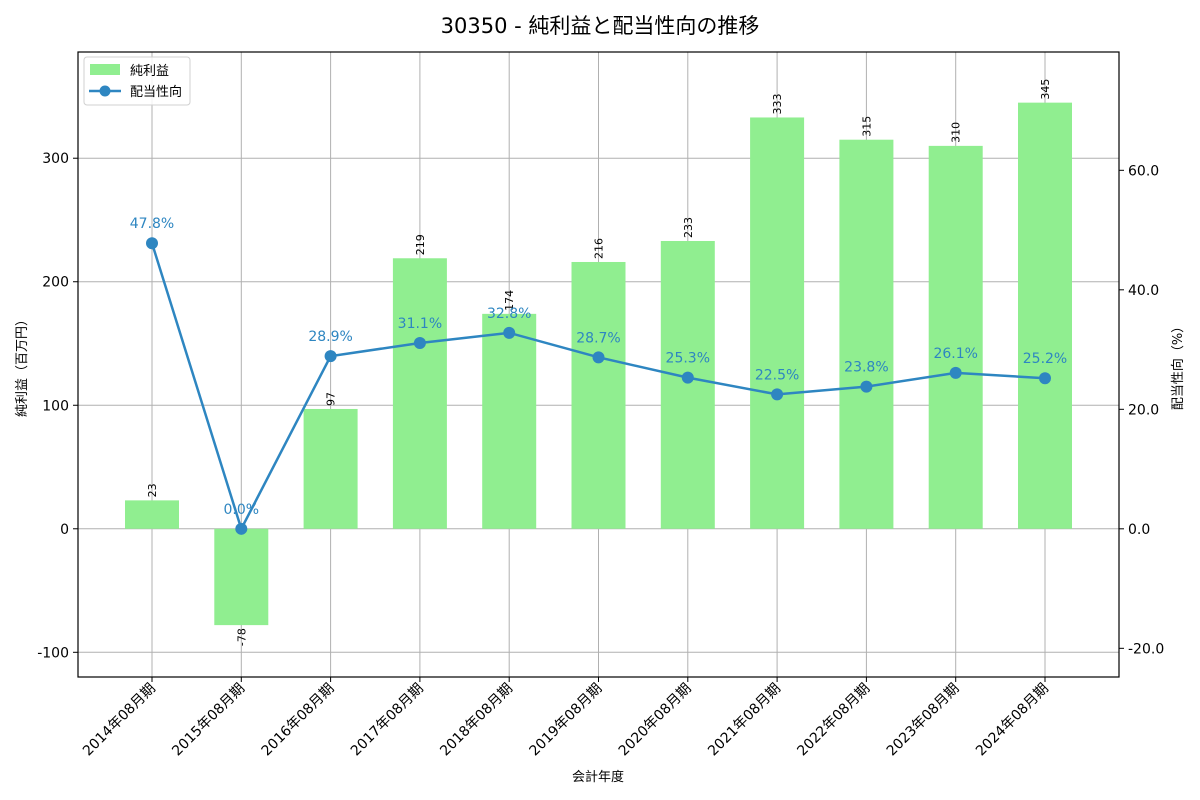 The height and width of the screenshot is (800, 1200). What do you see at coordinates (1143, 291) in the screenshot?
I see `svg-text: 40.0` at bounding box center [1143, 291].